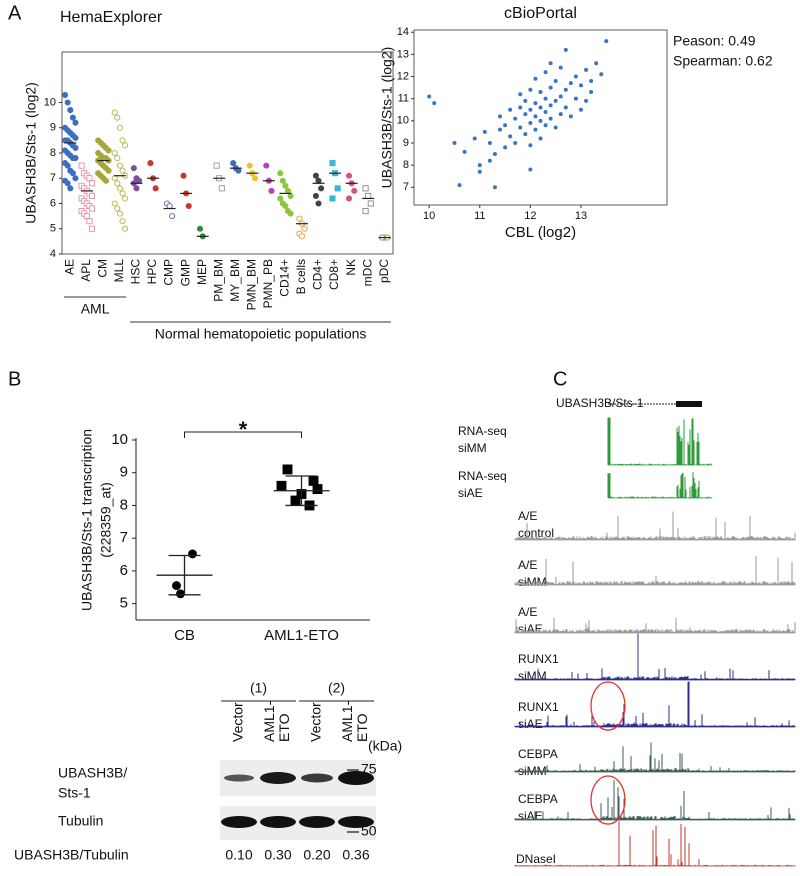 This screenshot has height=876, width=800. What do you see at coordinates (334, 274) in the screenshot?
I see `x-tick-label: CD8+` at bounding box center [334, 274].